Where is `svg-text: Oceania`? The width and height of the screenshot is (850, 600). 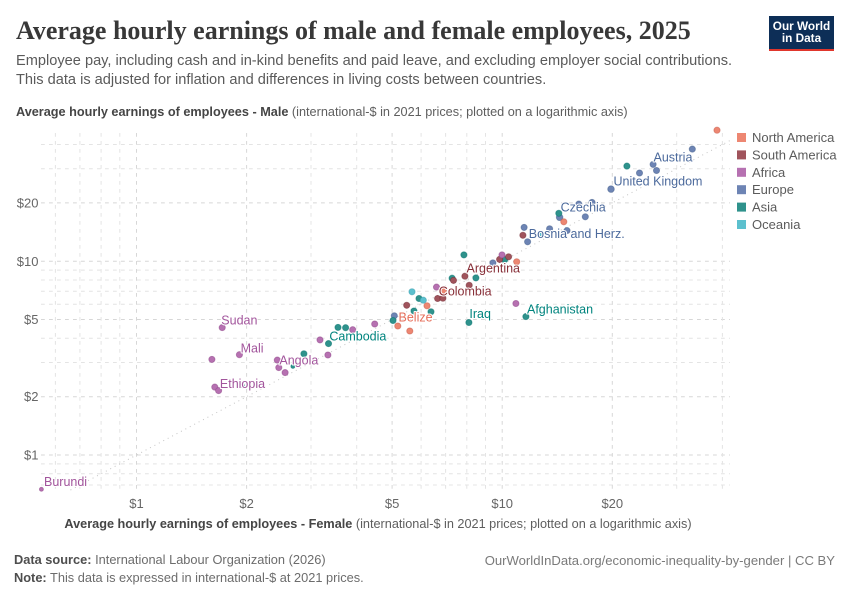
svg-text: Oceania is located at coordinates (776, 224).